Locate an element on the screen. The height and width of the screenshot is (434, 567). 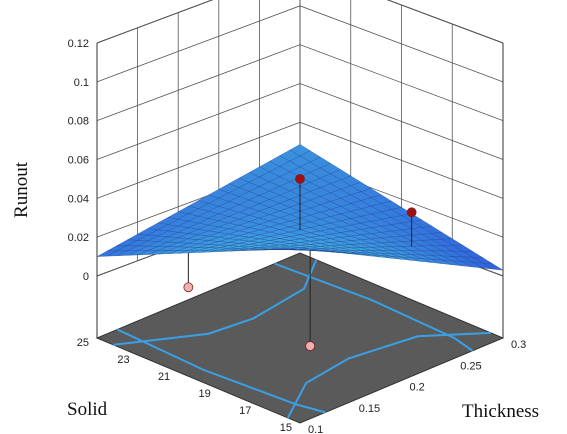
thickness-tick-label: 0.2 is located at coordinates (417, 388).